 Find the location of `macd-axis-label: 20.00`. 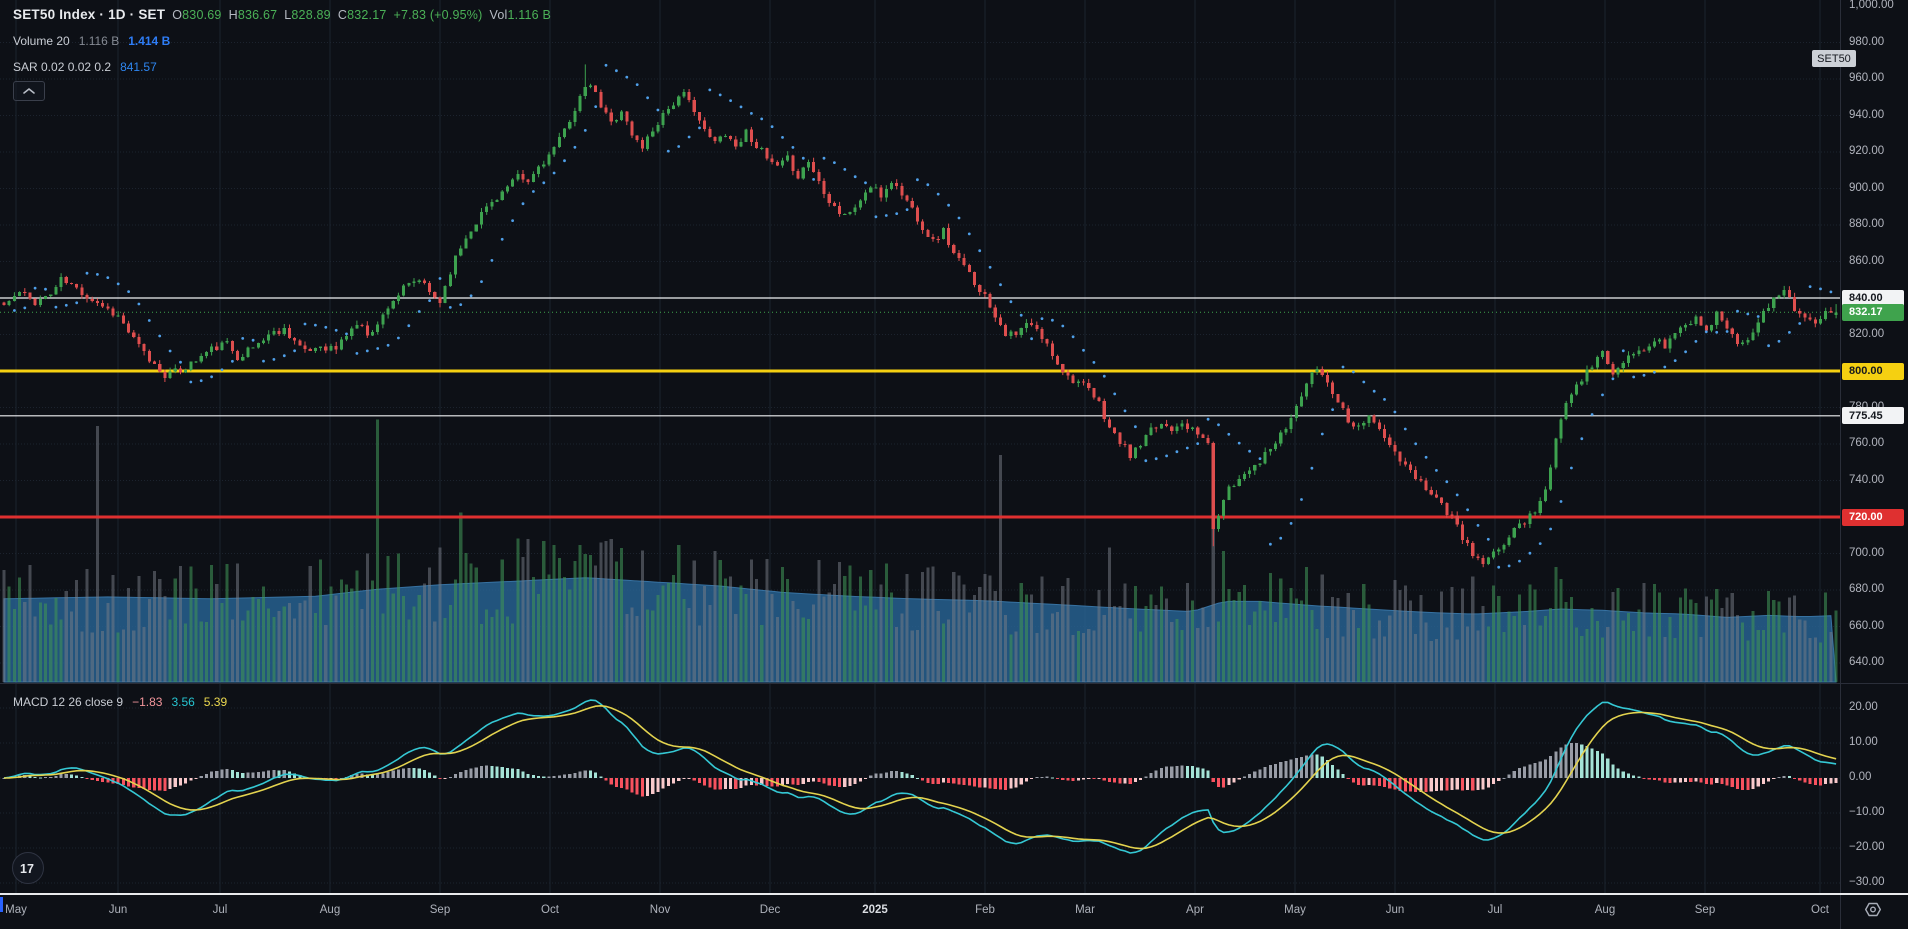

macd-axis-label: 20.00 is located at coordinates (1863, 707).